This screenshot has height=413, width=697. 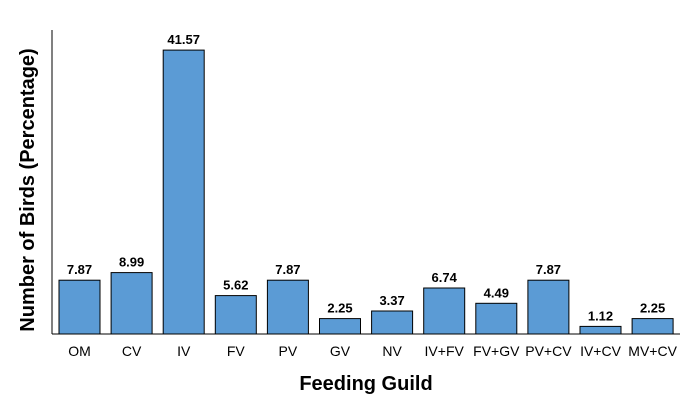 I want to click on x-tick-label-iv-fv: IV+FV, so click(x=445, y=351).